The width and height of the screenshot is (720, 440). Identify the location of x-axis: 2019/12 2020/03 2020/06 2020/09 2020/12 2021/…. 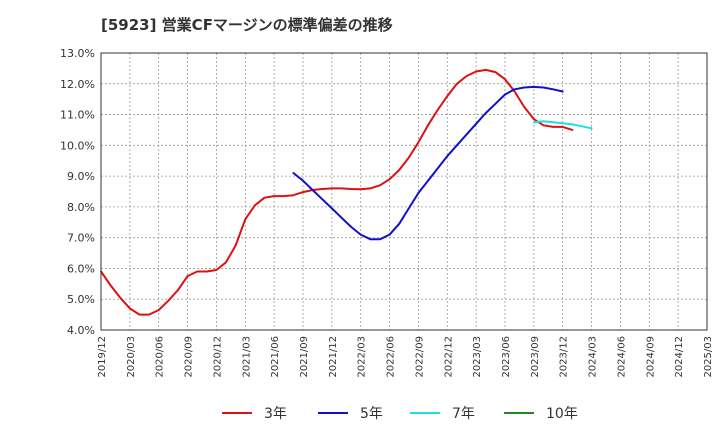
(405, 357).